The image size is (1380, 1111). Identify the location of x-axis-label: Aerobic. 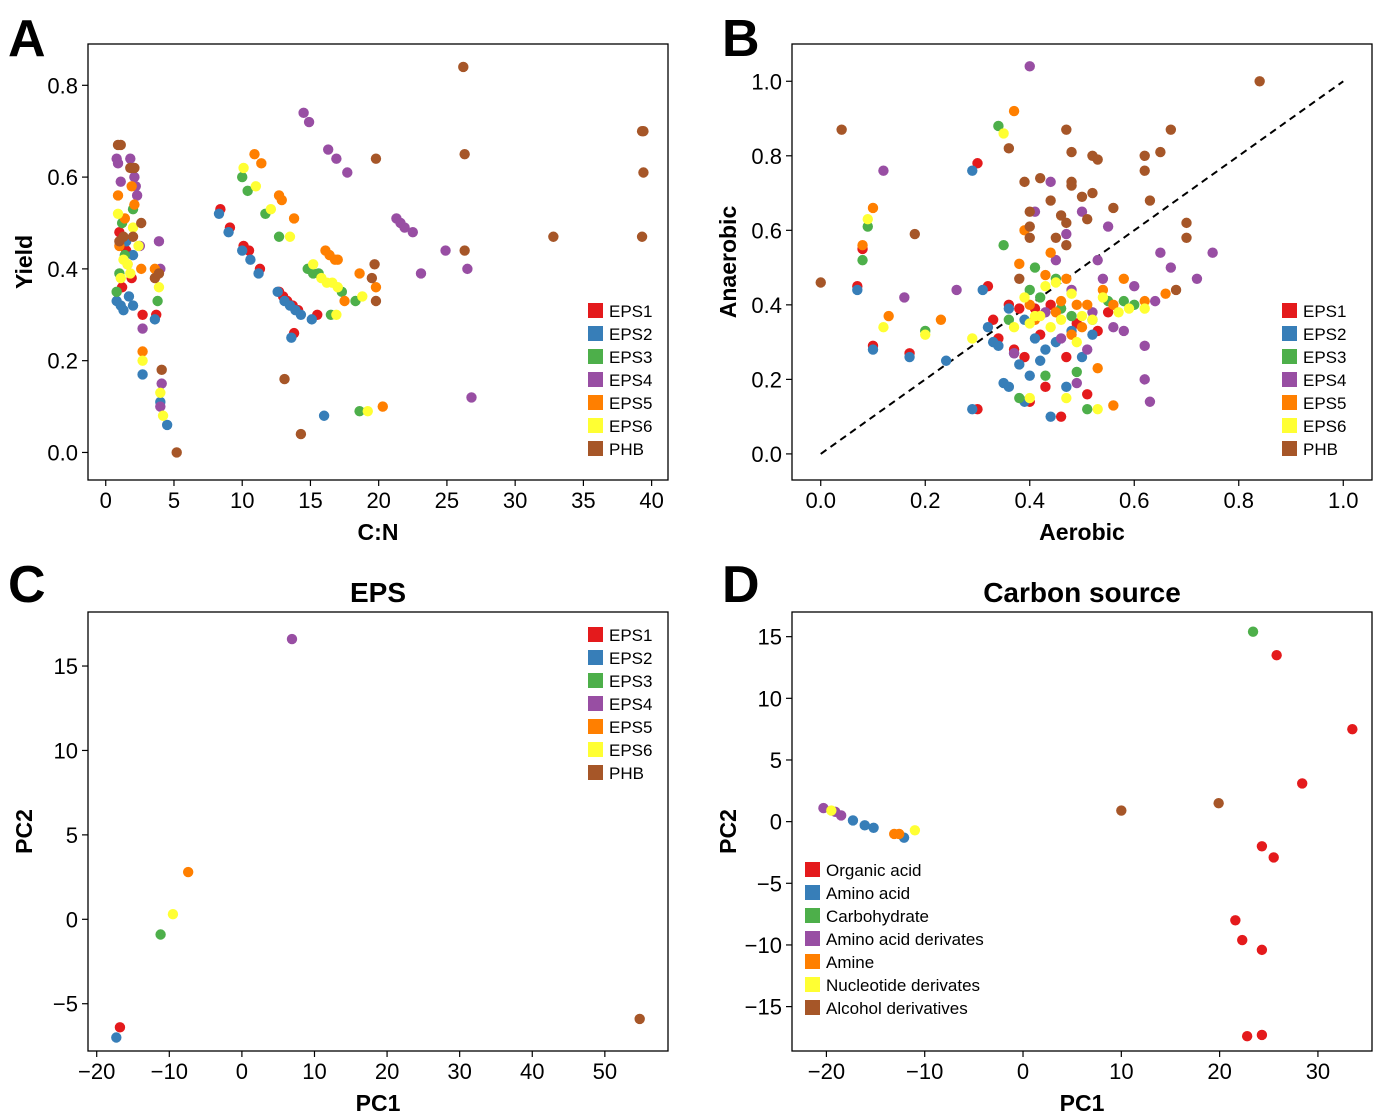
(1082, 532).